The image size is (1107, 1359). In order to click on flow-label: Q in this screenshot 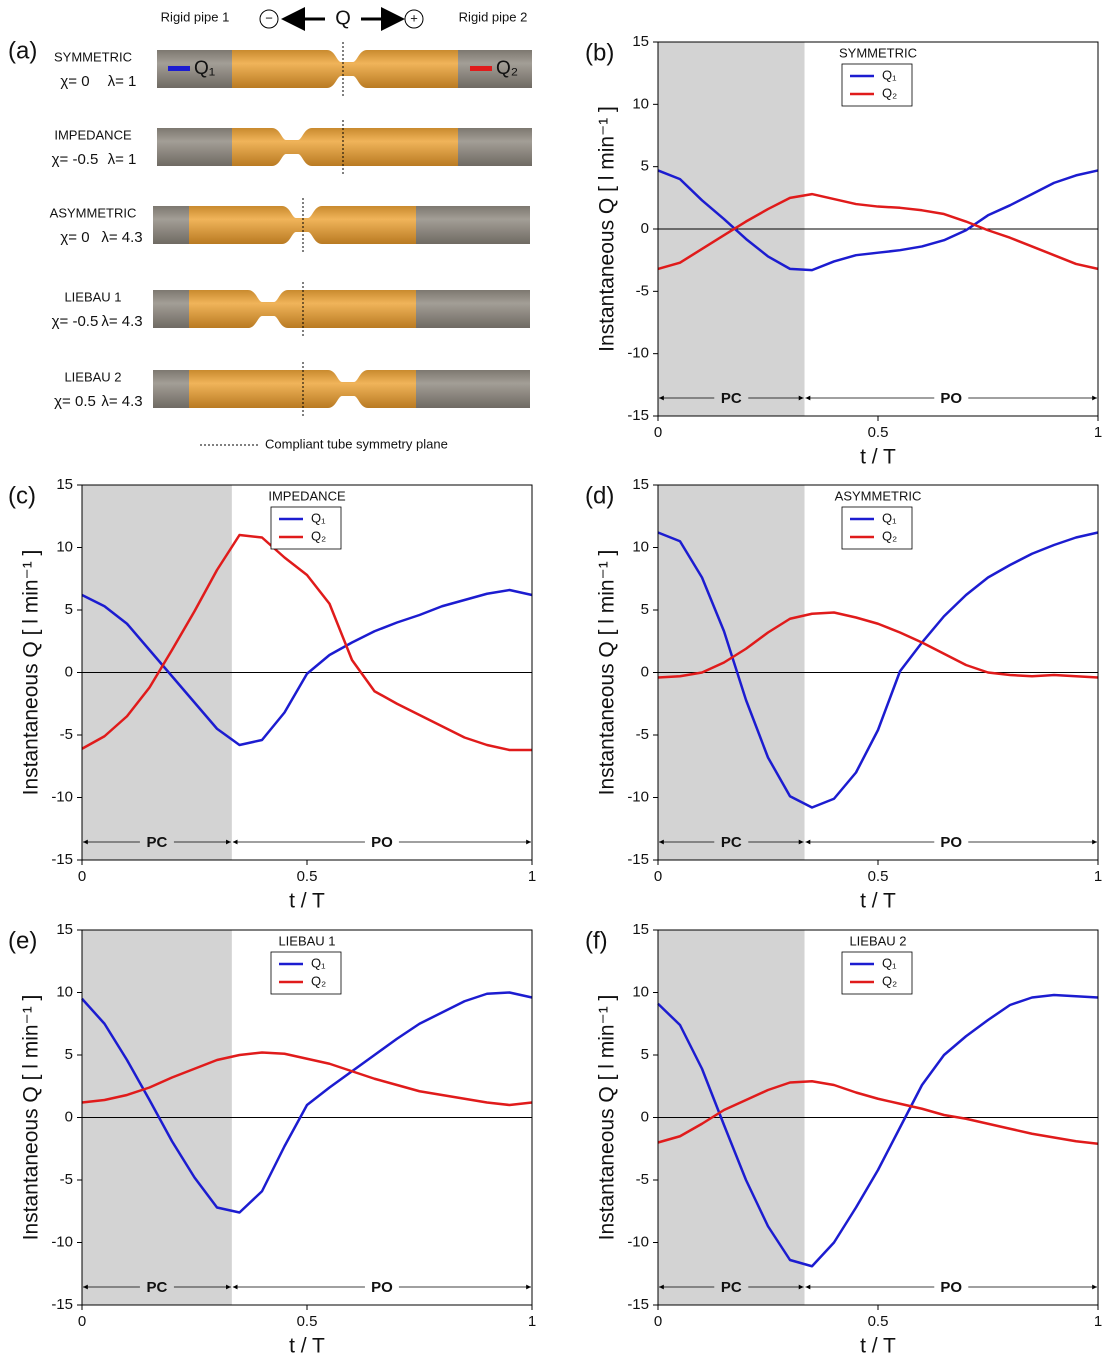, I will do `click(343, 18)`.